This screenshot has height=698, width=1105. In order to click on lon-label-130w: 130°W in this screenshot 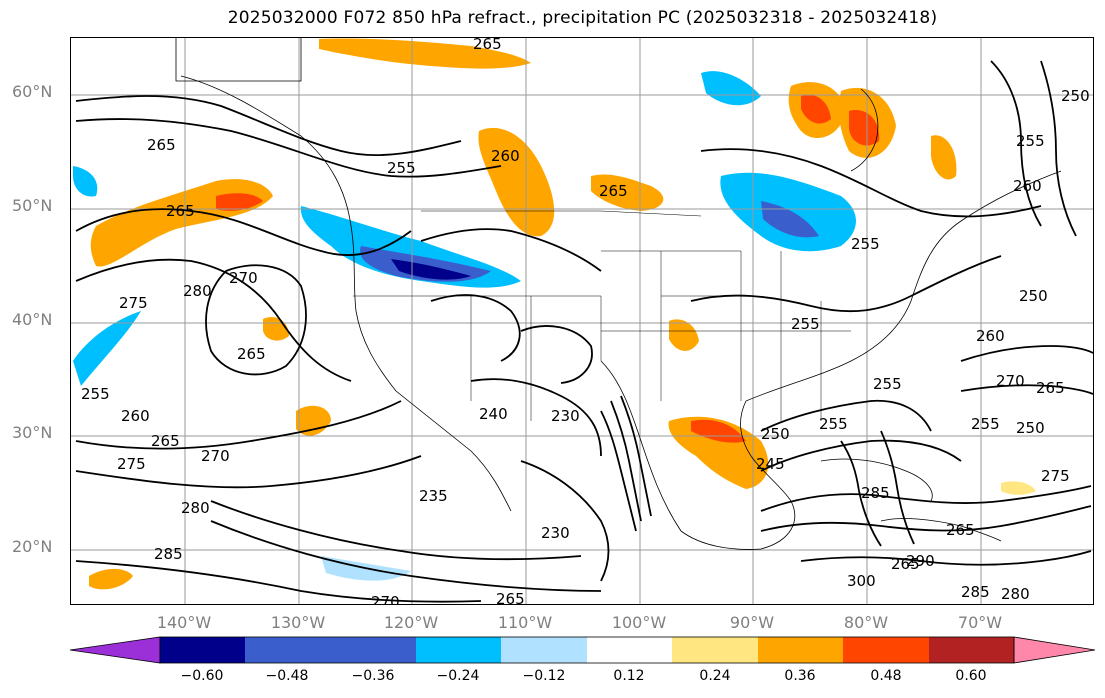, I will do `click(298, 622)`.